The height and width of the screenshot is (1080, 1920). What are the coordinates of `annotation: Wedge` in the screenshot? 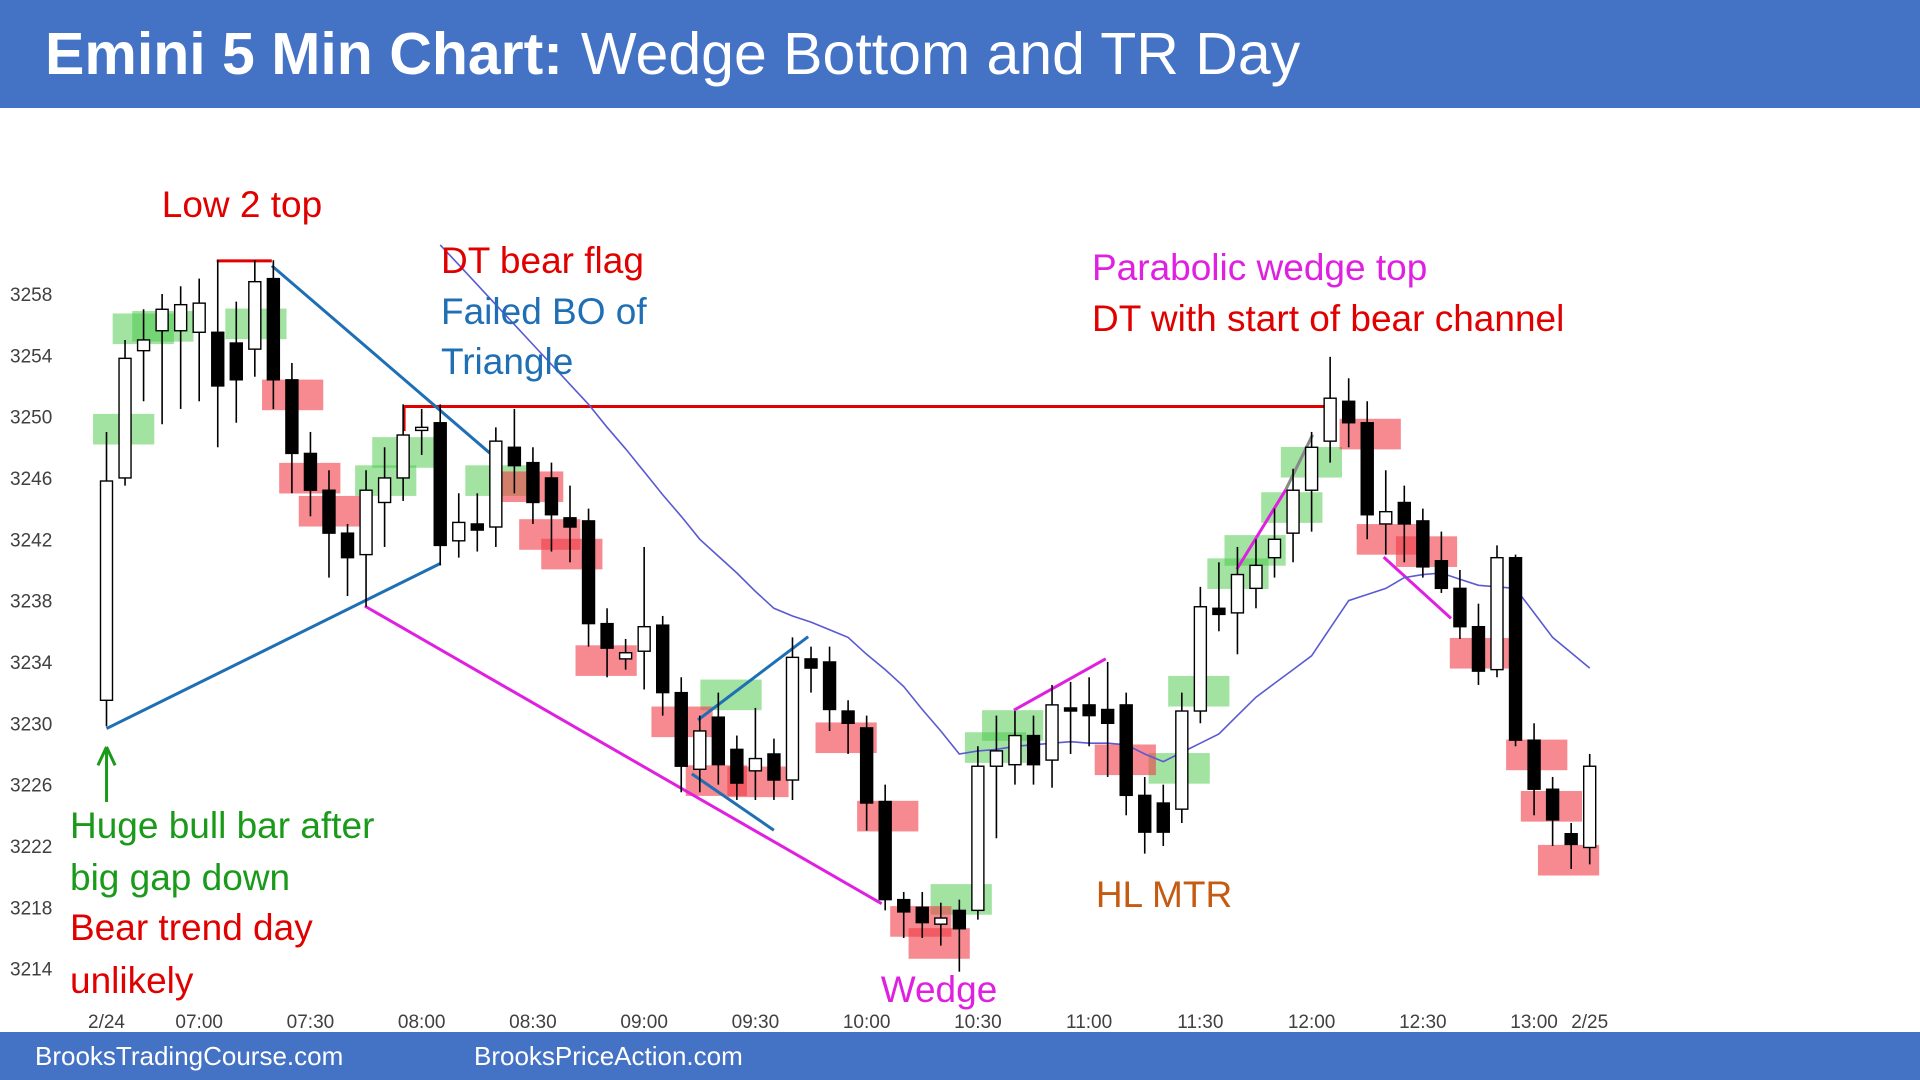 It's located at (939, 989).